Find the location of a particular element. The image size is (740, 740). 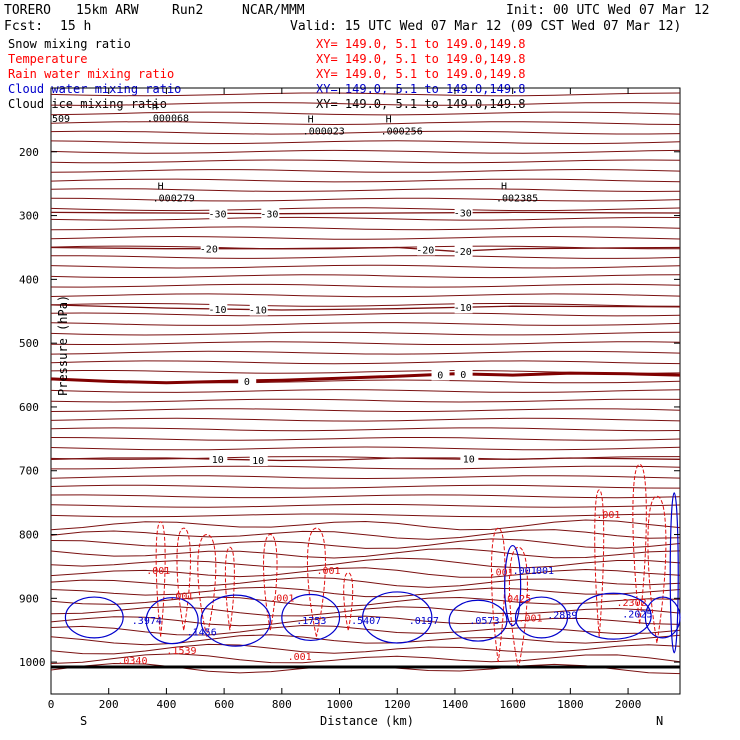

legend-label-temperature: Temperature is located at coordinates (47, 59).